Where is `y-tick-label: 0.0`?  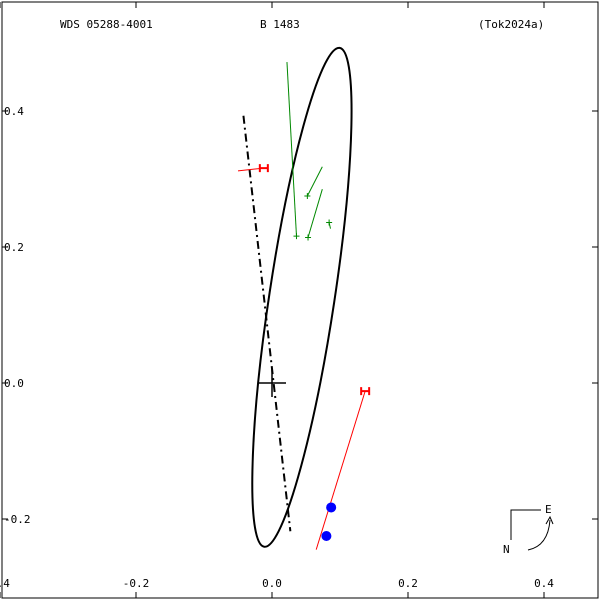 y-tick-label: 0.0 is located at coordinates (14, 383).